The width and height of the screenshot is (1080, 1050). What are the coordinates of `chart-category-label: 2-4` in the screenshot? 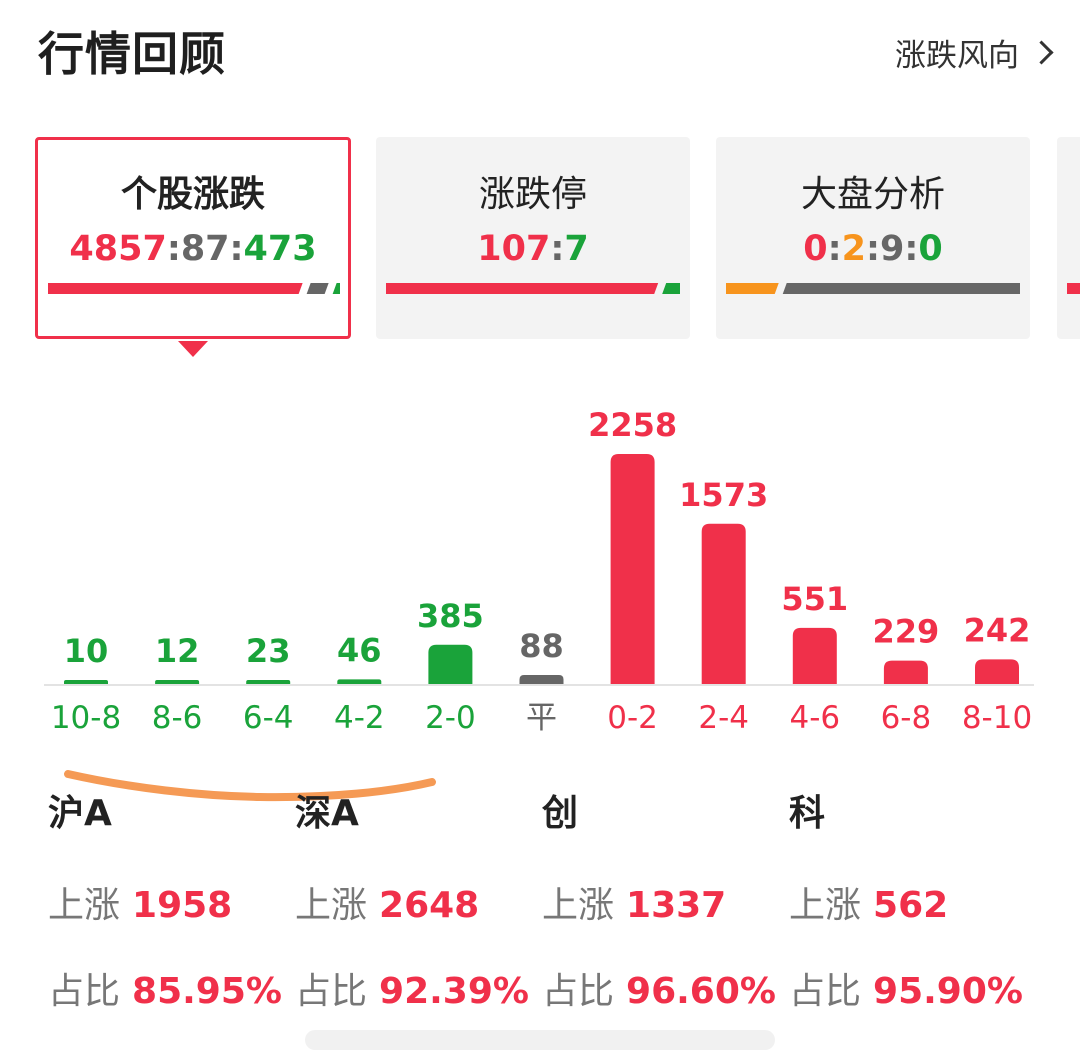 It's located at (723, 718).